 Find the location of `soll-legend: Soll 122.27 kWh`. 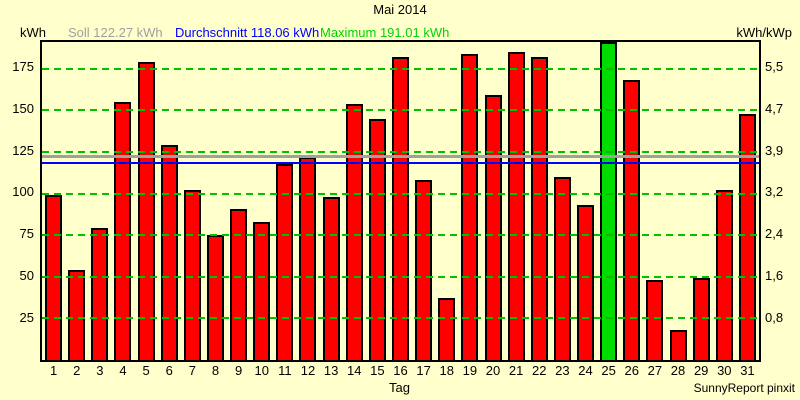

soll-legend: Soll 122.27 kWh is located at coordinates (115, 32).